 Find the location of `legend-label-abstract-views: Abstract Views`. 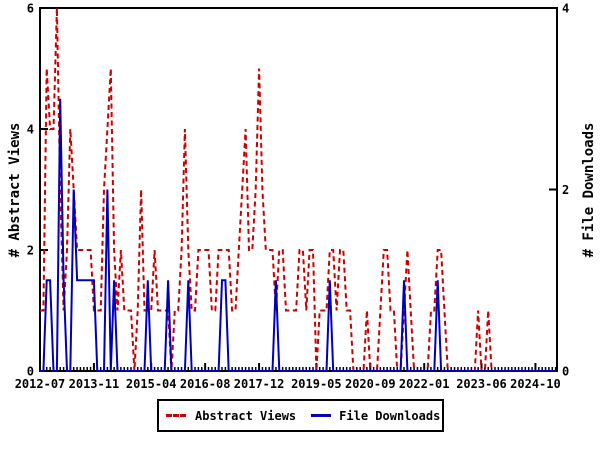

legend-label-abstract-views: Abstract Views is located at coordinates (246, 415).